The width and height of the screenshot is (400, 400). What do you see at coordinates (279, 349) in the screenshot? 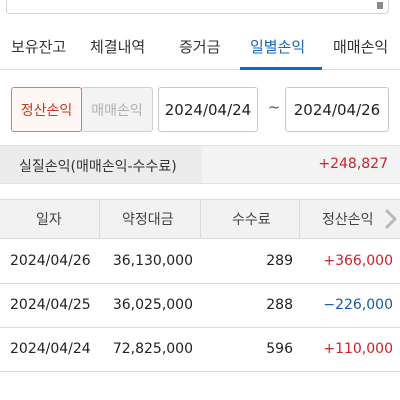
I see `row-fee: 596` at bounding box center [279, 349].